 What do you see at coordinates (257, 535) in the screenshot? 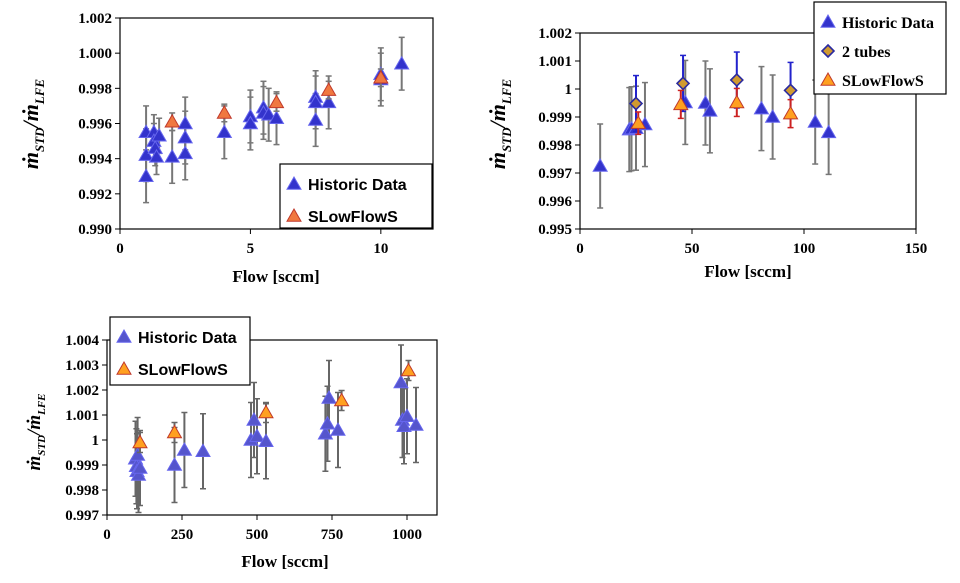
I see `x-tick-label: 500` at bounding box center [257, 535].